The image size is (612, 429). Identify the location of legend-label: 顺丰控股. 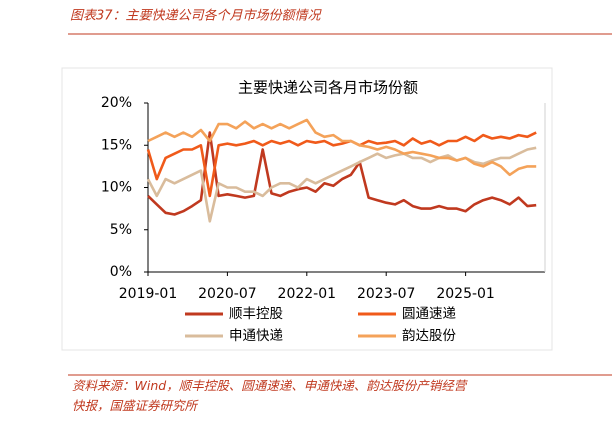
(256, 314).